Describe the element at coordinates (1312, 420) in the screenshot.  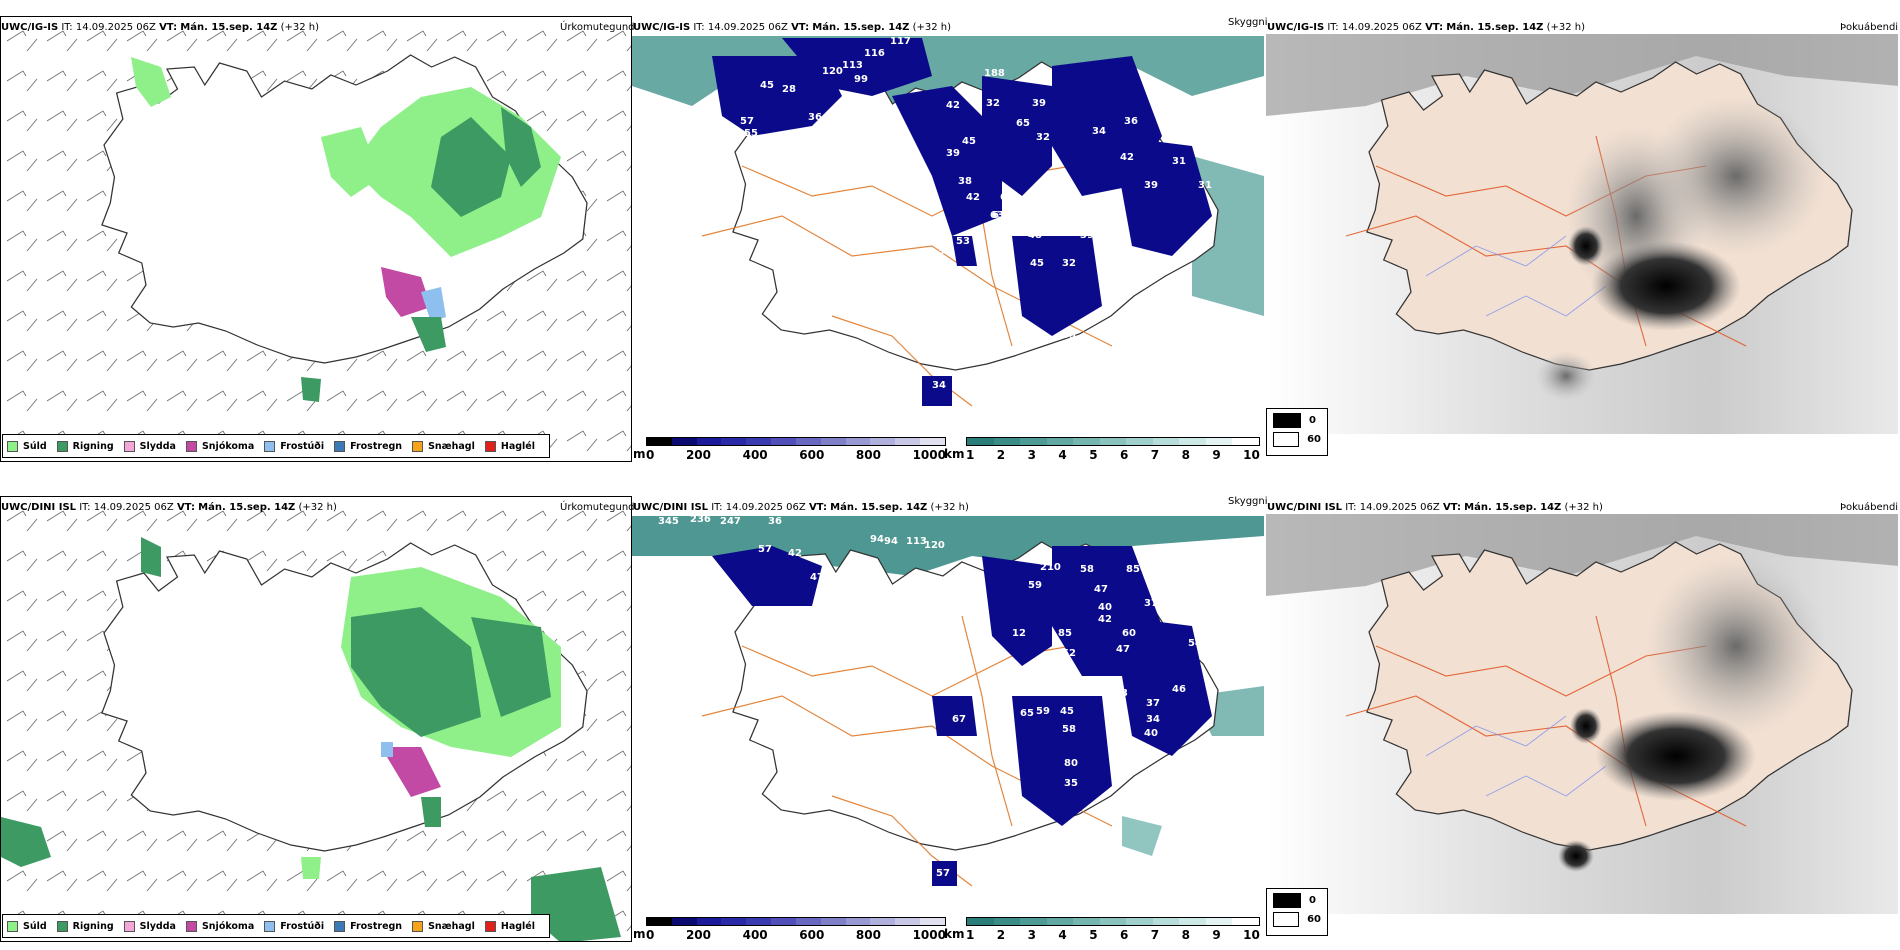
I see `fog-legend-label: 0` at that location.